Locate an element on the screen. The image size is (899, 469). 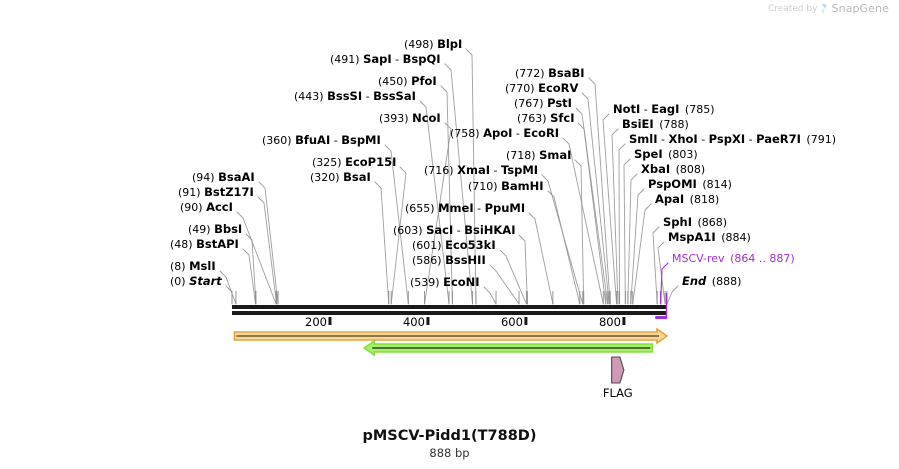
leader-line-mspa1i is located at coordinates (661, 273).